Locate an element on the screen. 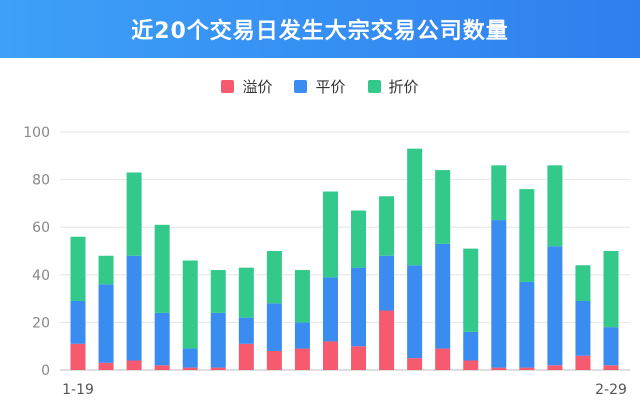  chart-header: 近20个交易日发生大宗交易公司数量 is located at coordinates (320, 29).